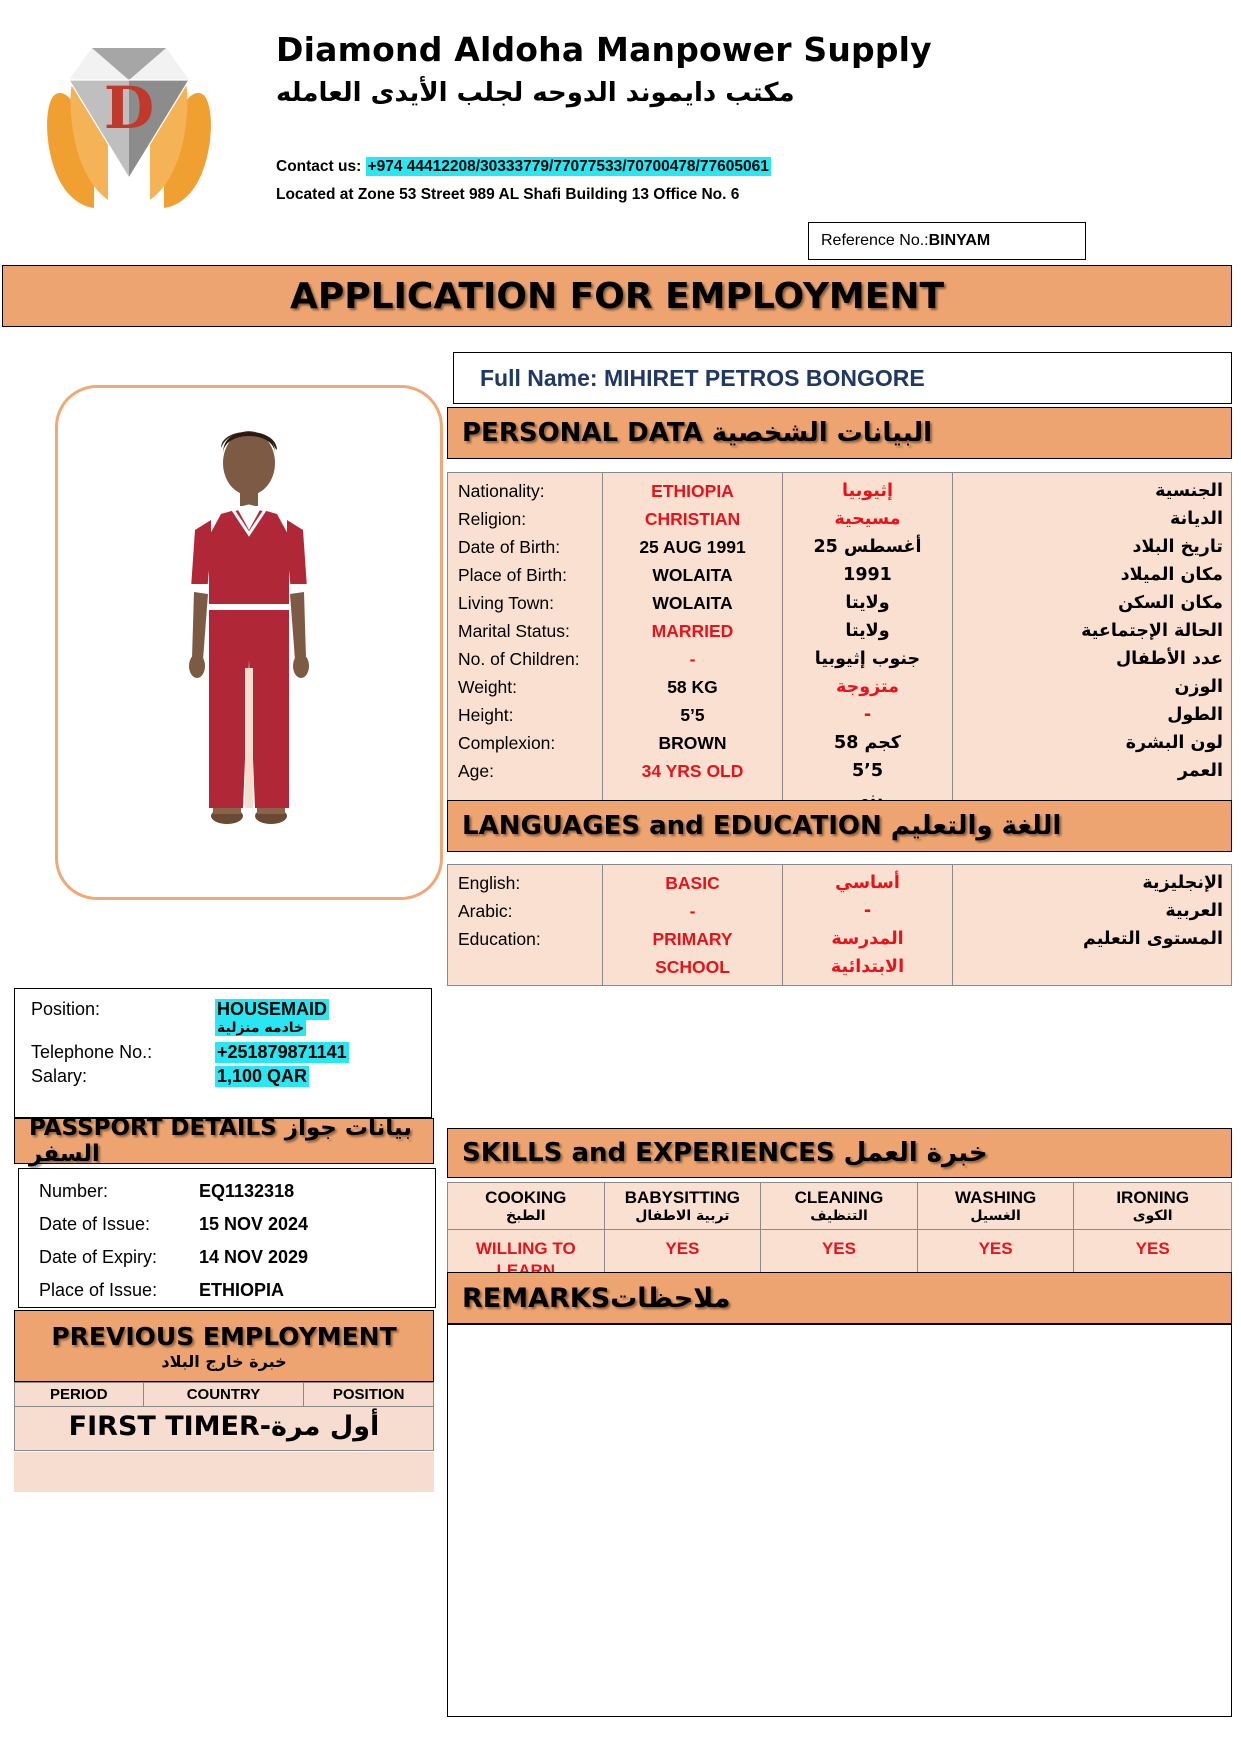  I want to click on full-name-box: Full Name: MIHIRET PETROS BONGORE, so click(842, 378).